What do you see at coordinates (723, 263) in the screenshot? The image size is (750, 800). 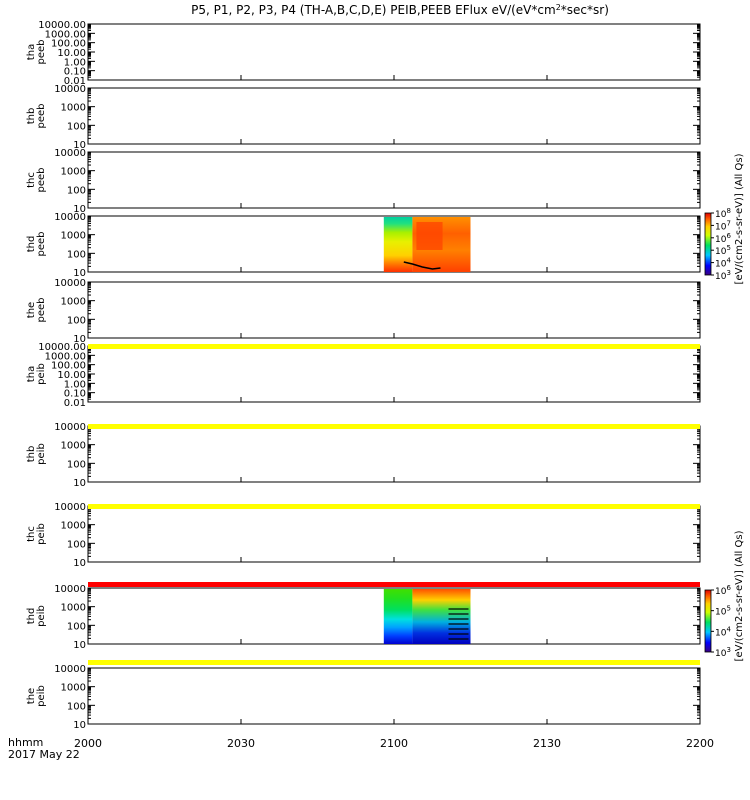 I see `colorbar-tick-label: 10⁴` at bounding box center [723, 263].